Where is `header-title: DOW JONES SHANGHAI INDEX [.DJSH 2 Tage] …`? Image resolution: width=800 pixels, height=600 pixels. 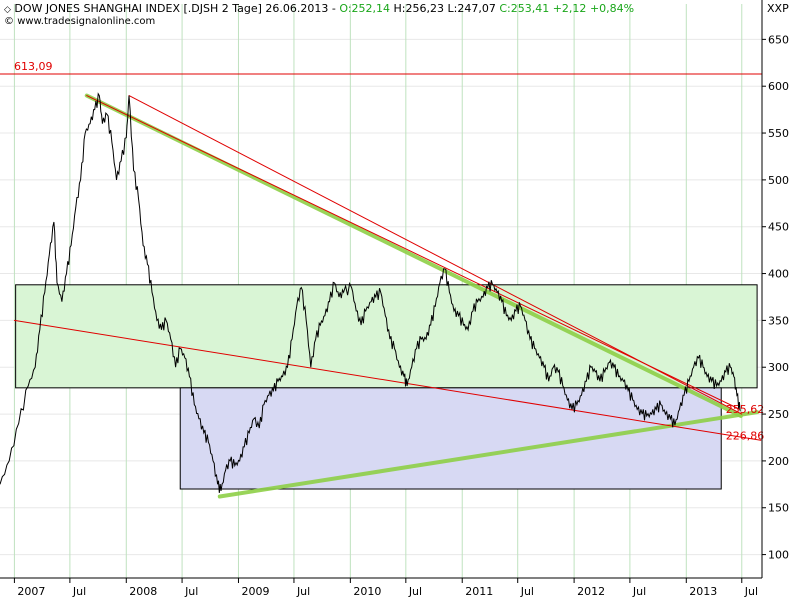 header-title: DOW JONES SHANGHAI INDEX [.DJSH 2 Tage] … is located at coordinates (171, 8).